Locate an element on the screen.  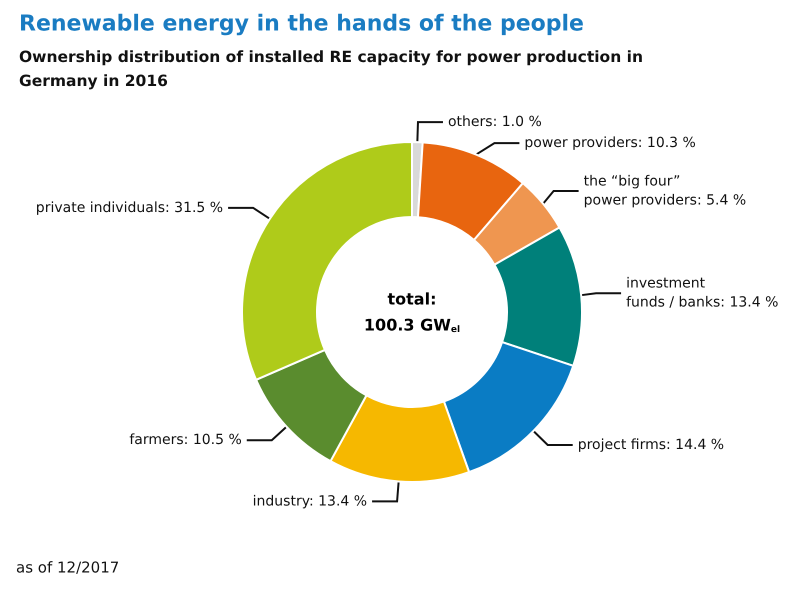
slice-label: industry: 13.4 % is located at coordinates (310, 501).